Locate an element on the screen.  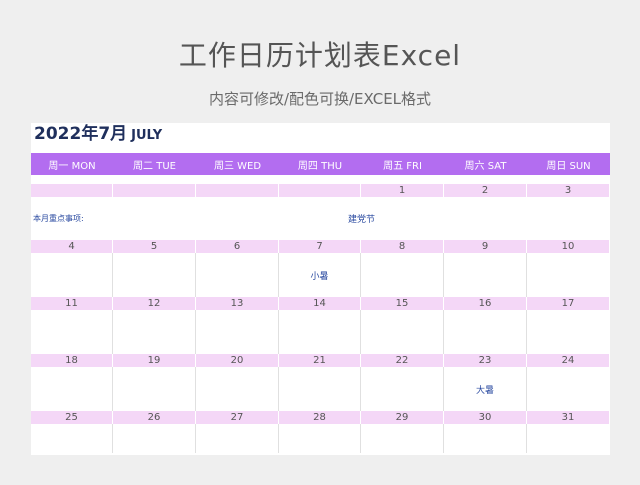
date-number: 20 is located at coordinates (237, 360).